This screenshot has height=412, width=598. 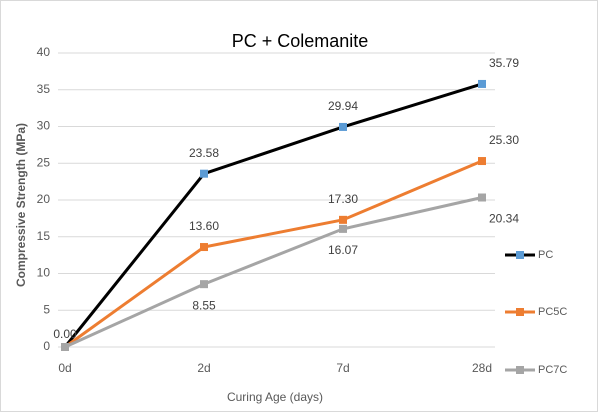 What do you see at coordinates (545, 255) in the screenshot?
I see `legend-label: PC` at bounding box center [545, 255].